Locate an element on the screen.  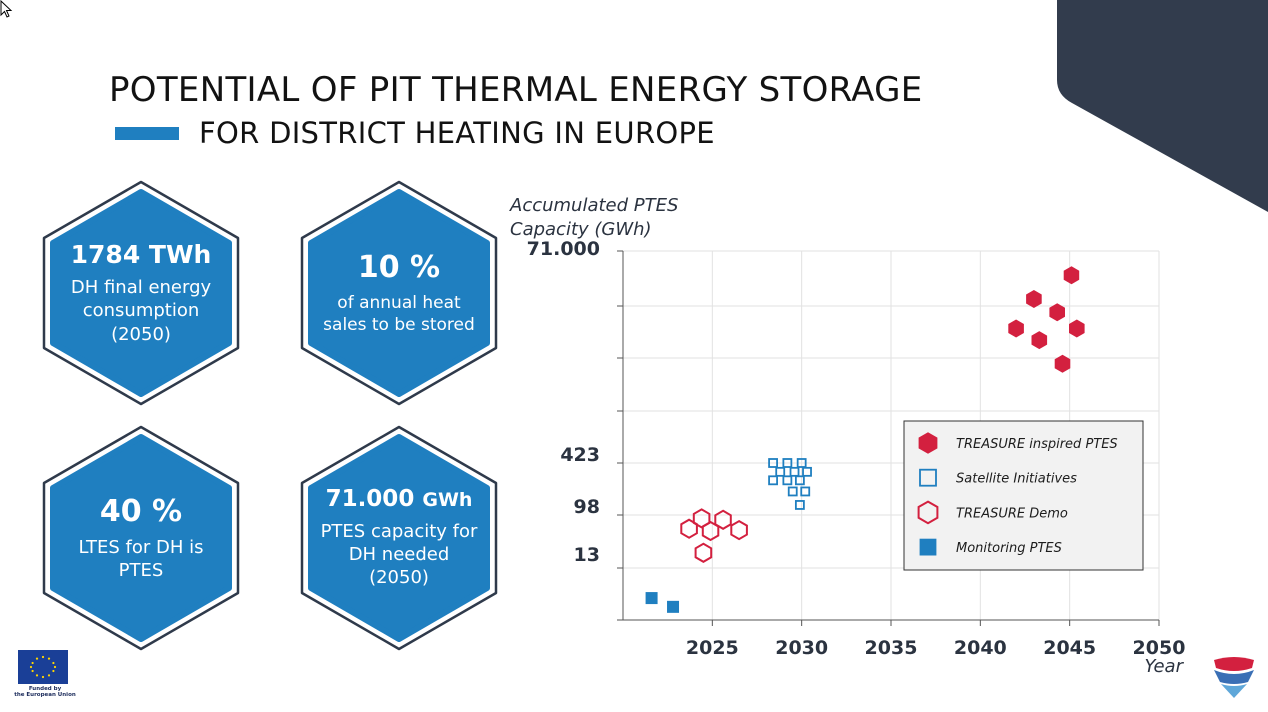
page-title-line2-row: FOR DISTRICT HEATING IN EUROPE is located at coordinates (415, 133).